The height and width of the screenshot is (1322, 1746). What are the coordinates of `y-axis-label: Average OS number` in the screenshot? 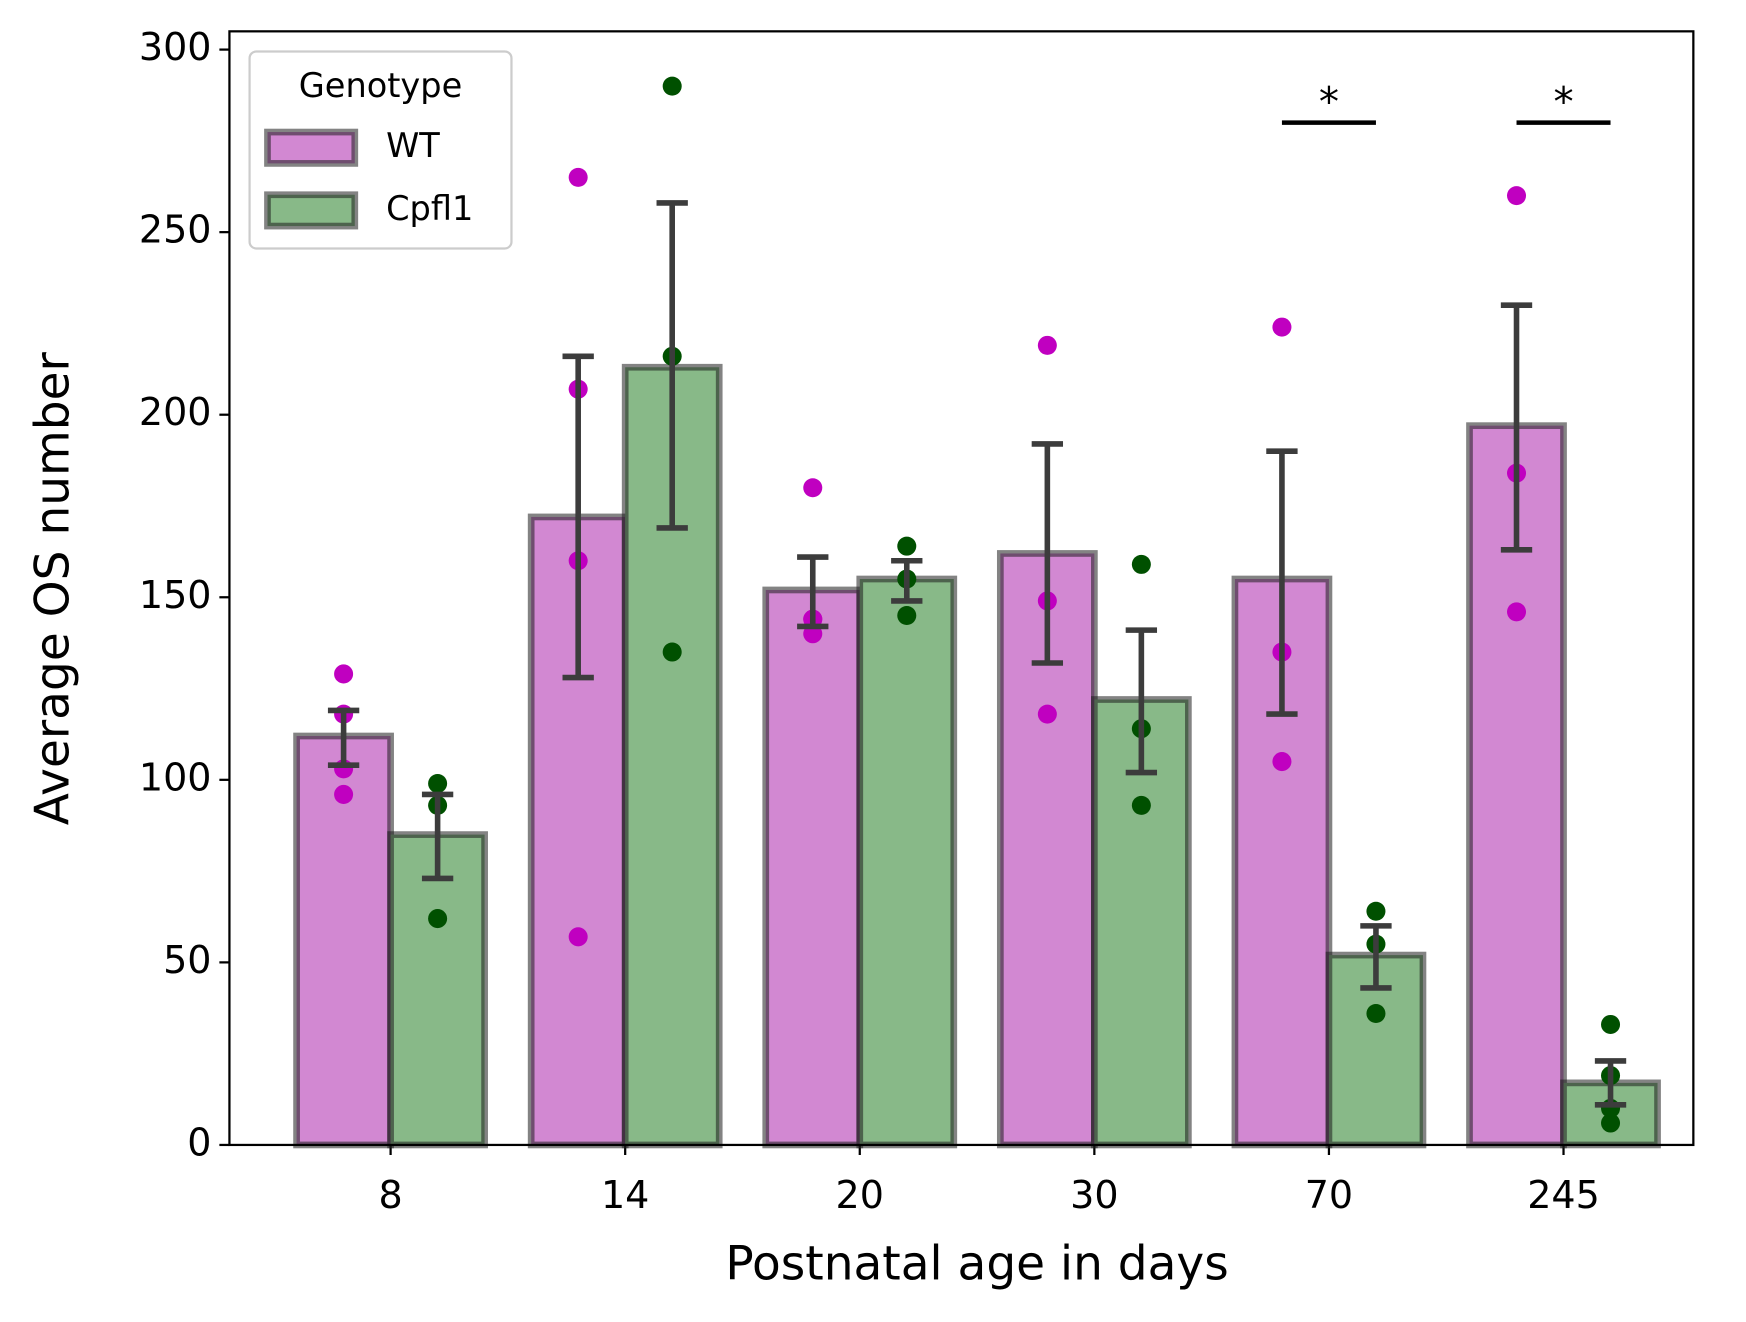 It's located at (52, 588).